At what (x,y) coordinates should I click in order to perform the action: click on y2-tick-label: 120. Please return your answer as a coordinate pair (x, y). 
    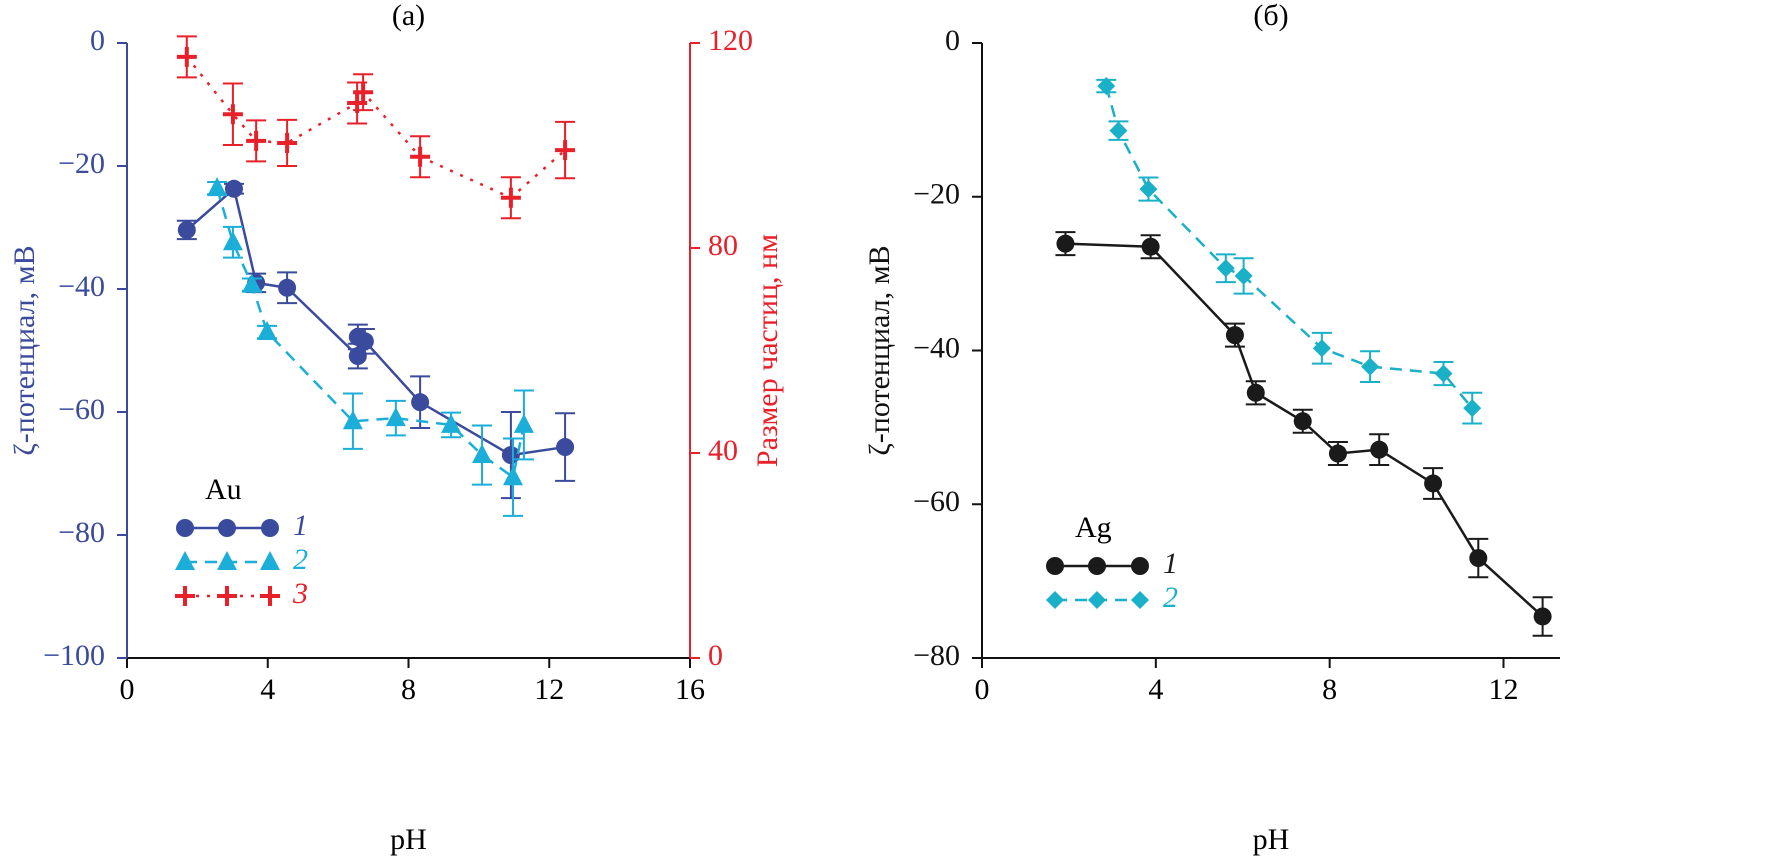
    Looking at the image, I should click on (730, 40).